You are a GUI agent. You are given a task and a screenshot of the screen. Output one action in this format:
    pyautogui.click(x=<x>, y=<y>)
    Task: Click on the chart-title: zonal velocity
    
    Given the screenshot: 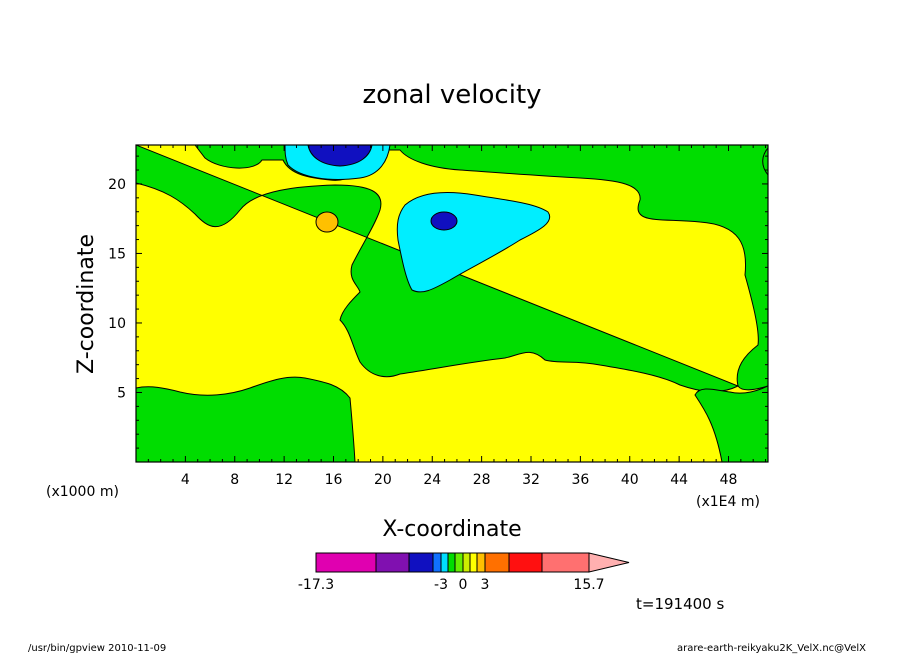 What is the action you would take?
    pyautogui.click(x=451, y=95)
    